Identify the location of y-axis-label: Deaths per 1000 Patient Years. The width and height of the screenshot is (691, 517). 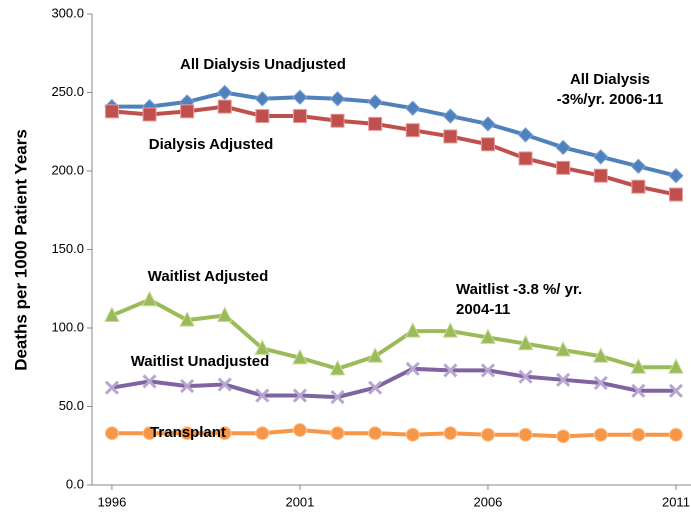
(20, 250).